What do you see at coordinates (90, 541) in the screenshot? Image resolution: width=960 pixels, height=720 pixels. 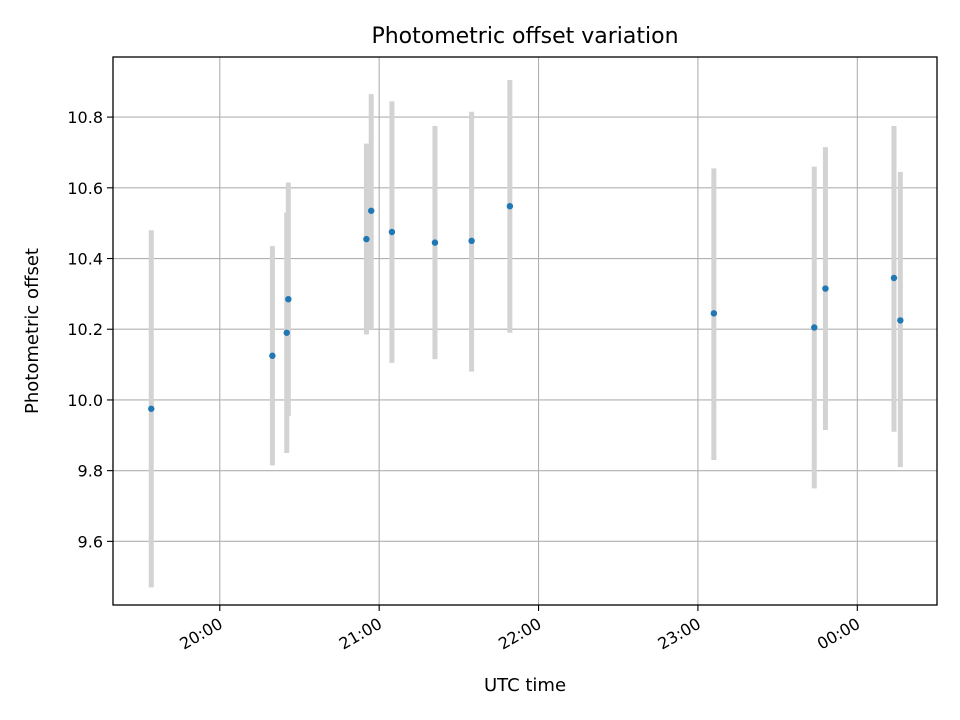 I see `y-tick-label: 9.6` at bounding box center [90, 541].